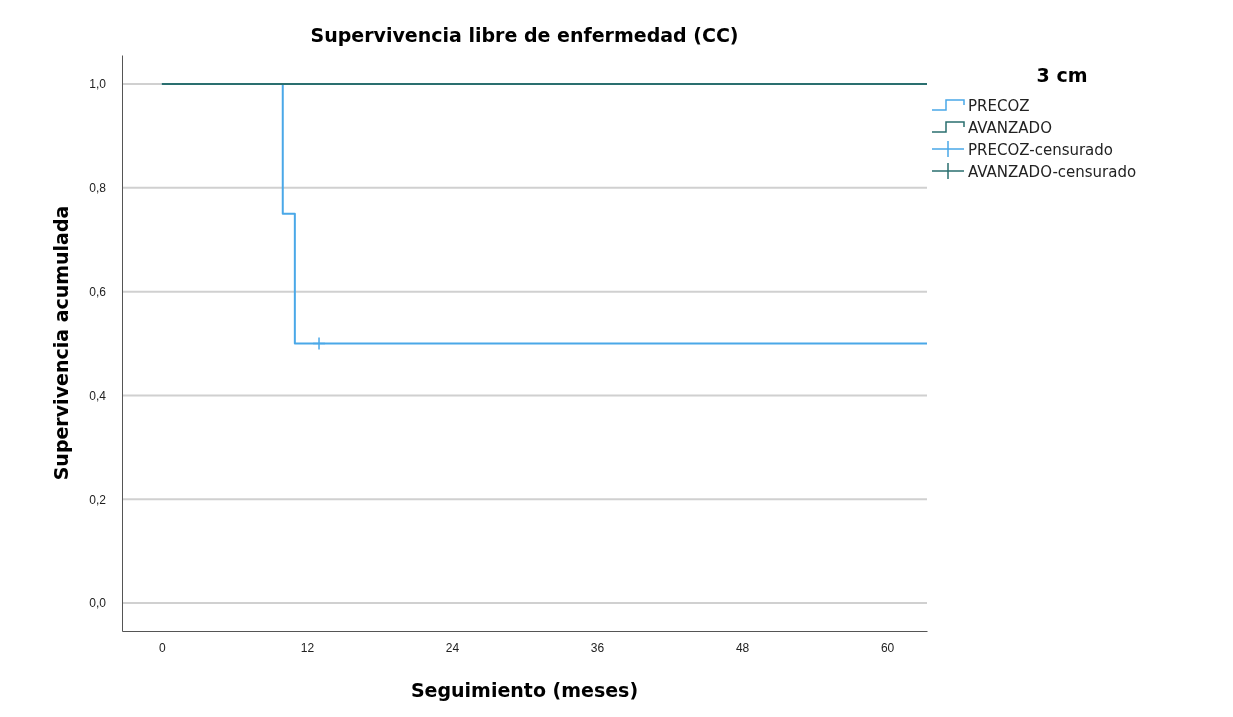 The height and width of the screenshot is (717, 1233). Describe the element at coordinates (597, 647) in the screenshot. I see `x-tick-label: 36` at that location.